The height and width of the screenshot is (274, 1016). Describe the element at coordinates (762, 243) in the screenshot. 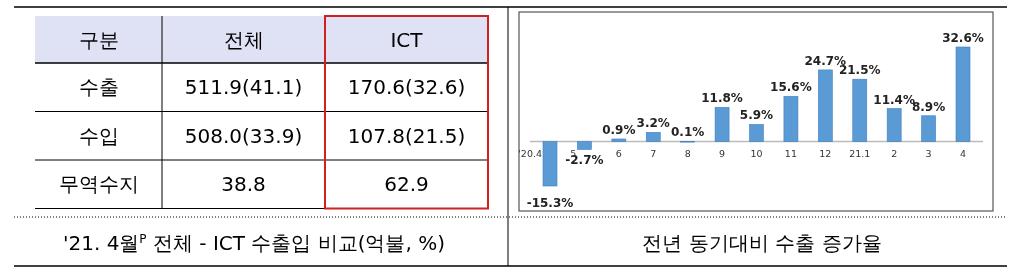

I see `text: 전년 동기대비 수출 증가율` at that location.